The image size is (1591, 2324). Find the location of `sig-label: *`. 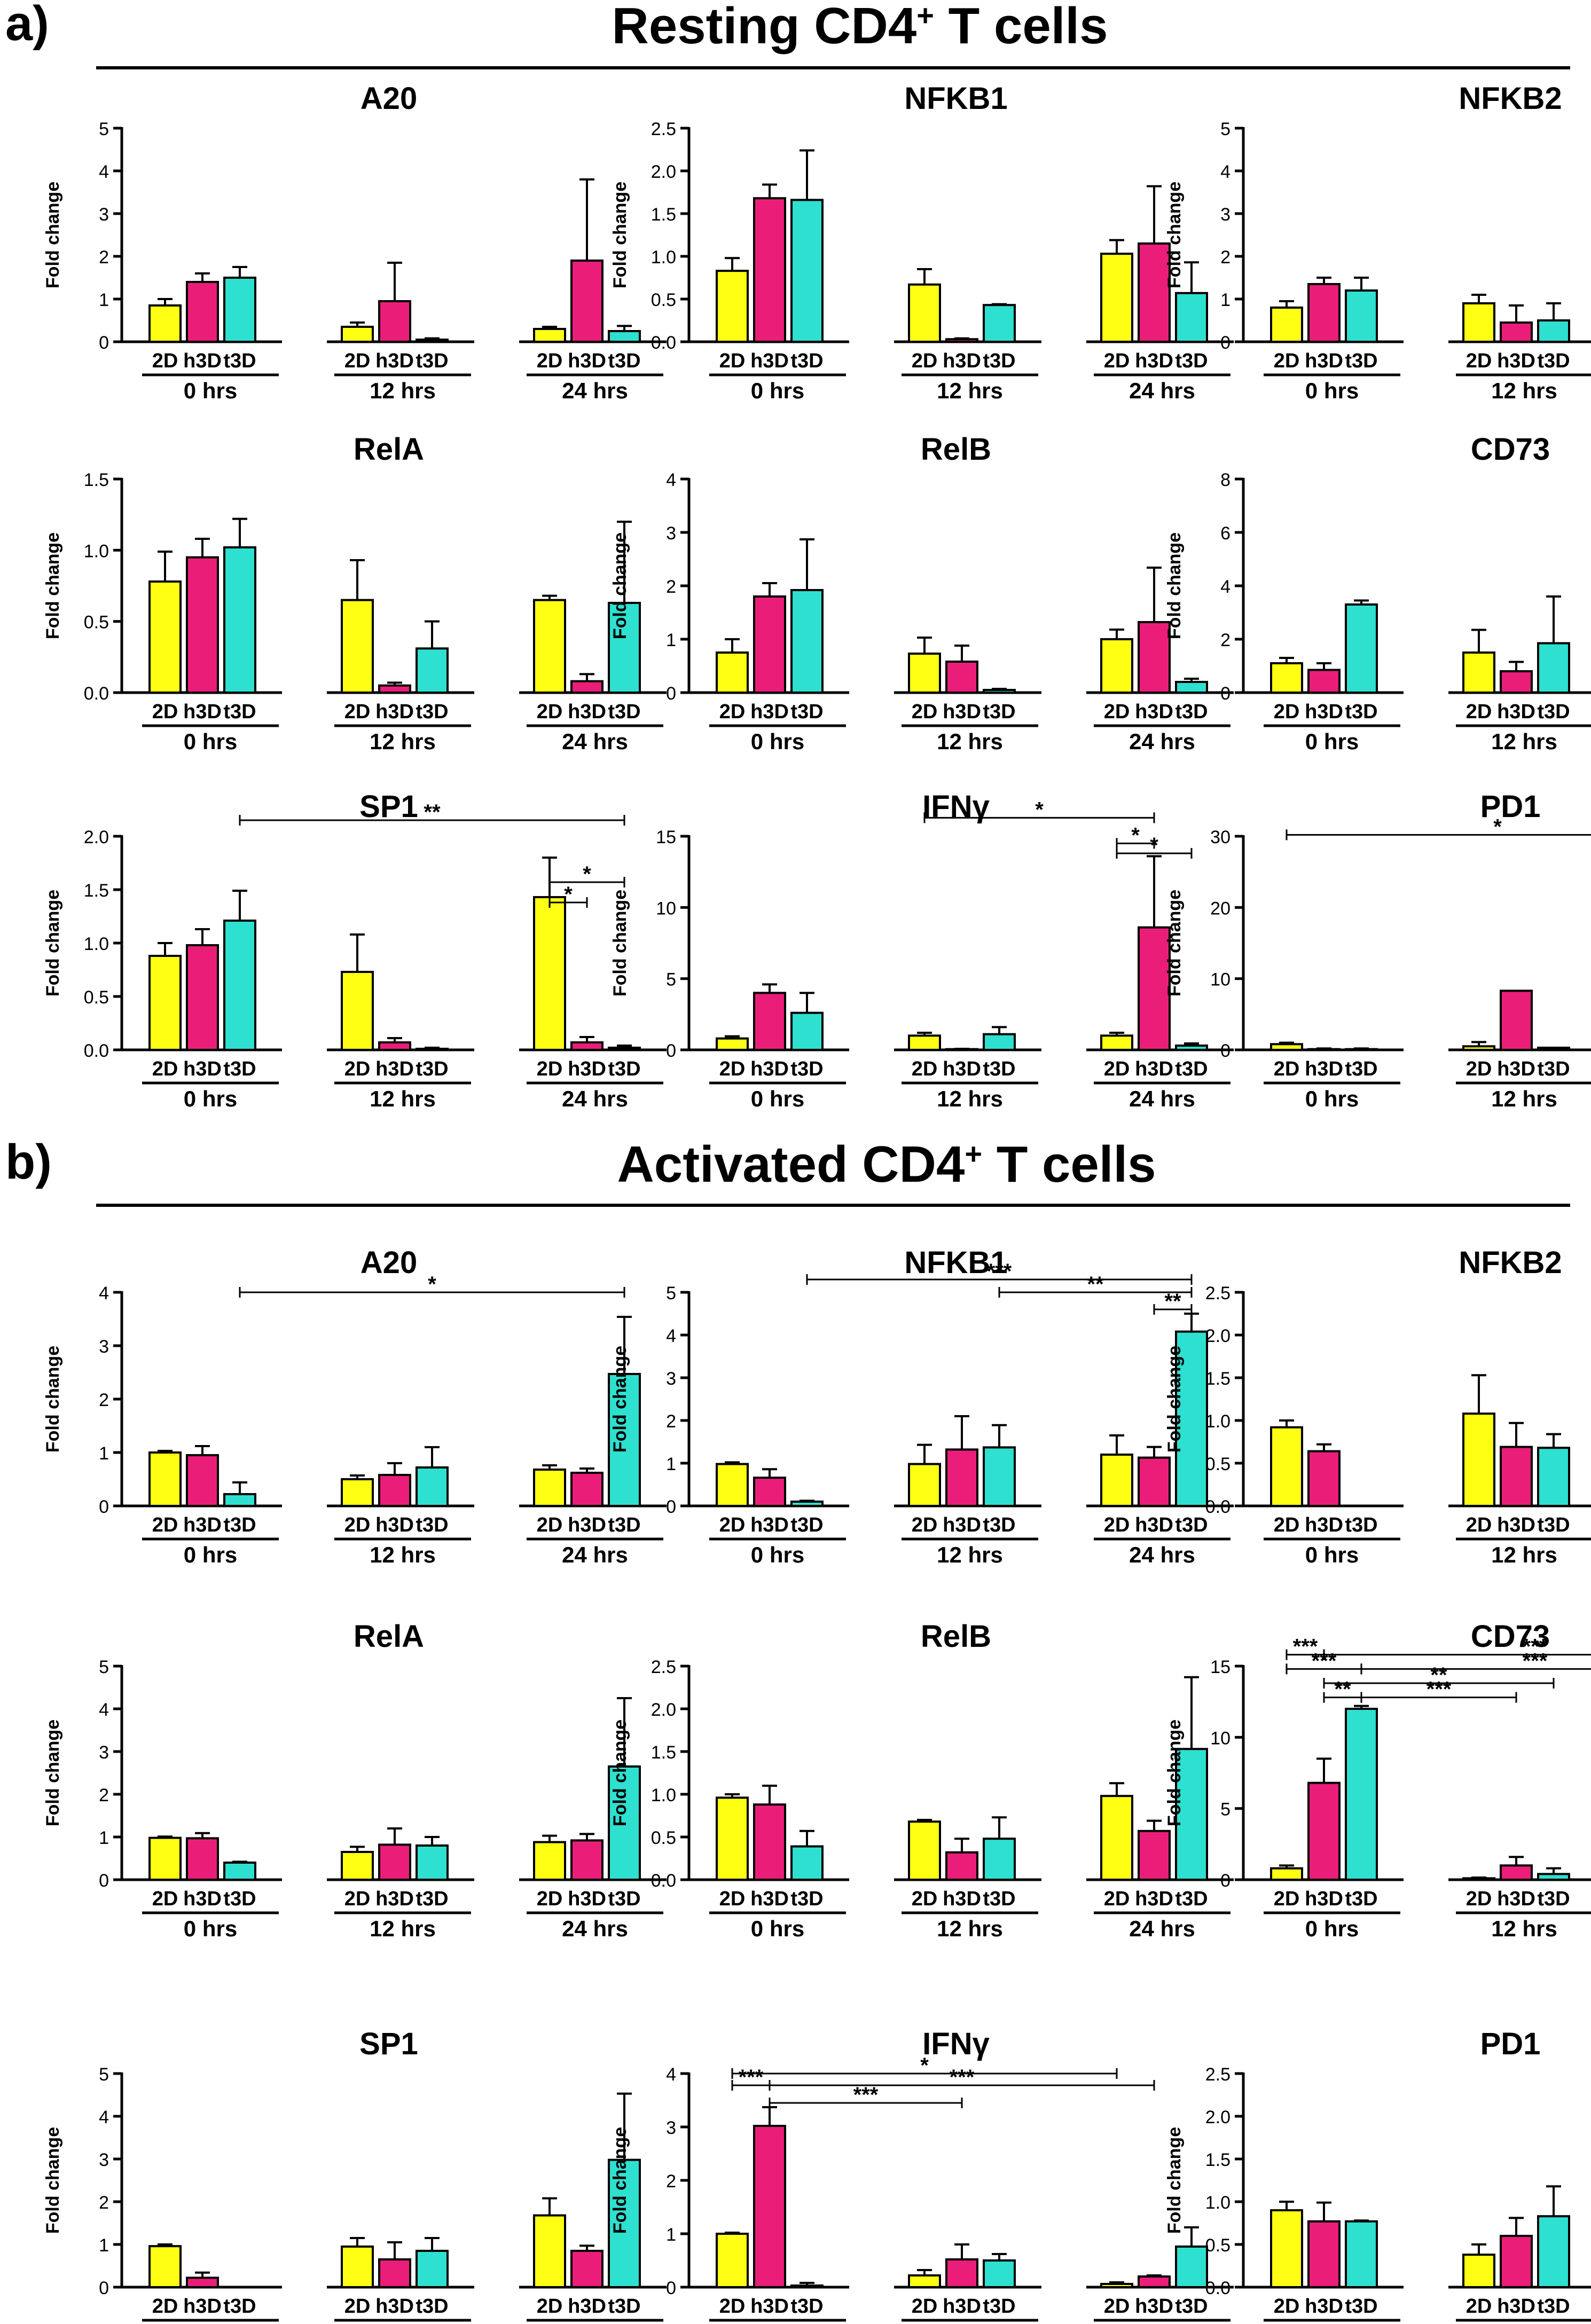

sig-label: * is located at coordinates (587, 874).